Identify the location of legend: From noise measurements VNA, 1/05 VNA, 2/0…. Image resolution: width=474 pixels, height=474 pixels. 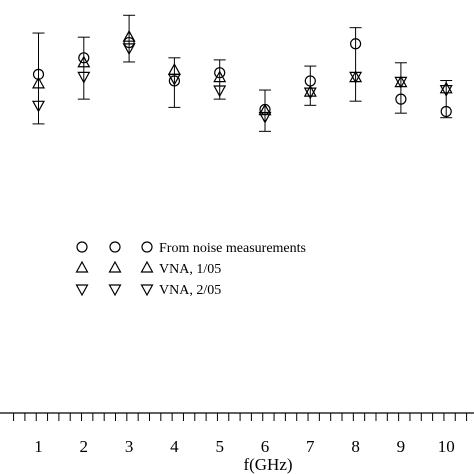
(190, 269).